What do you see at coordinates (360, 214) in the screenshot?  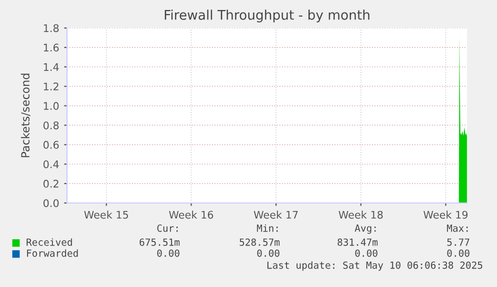 I see `x-tick-label: Week 18` at bounding box center [360, 214].